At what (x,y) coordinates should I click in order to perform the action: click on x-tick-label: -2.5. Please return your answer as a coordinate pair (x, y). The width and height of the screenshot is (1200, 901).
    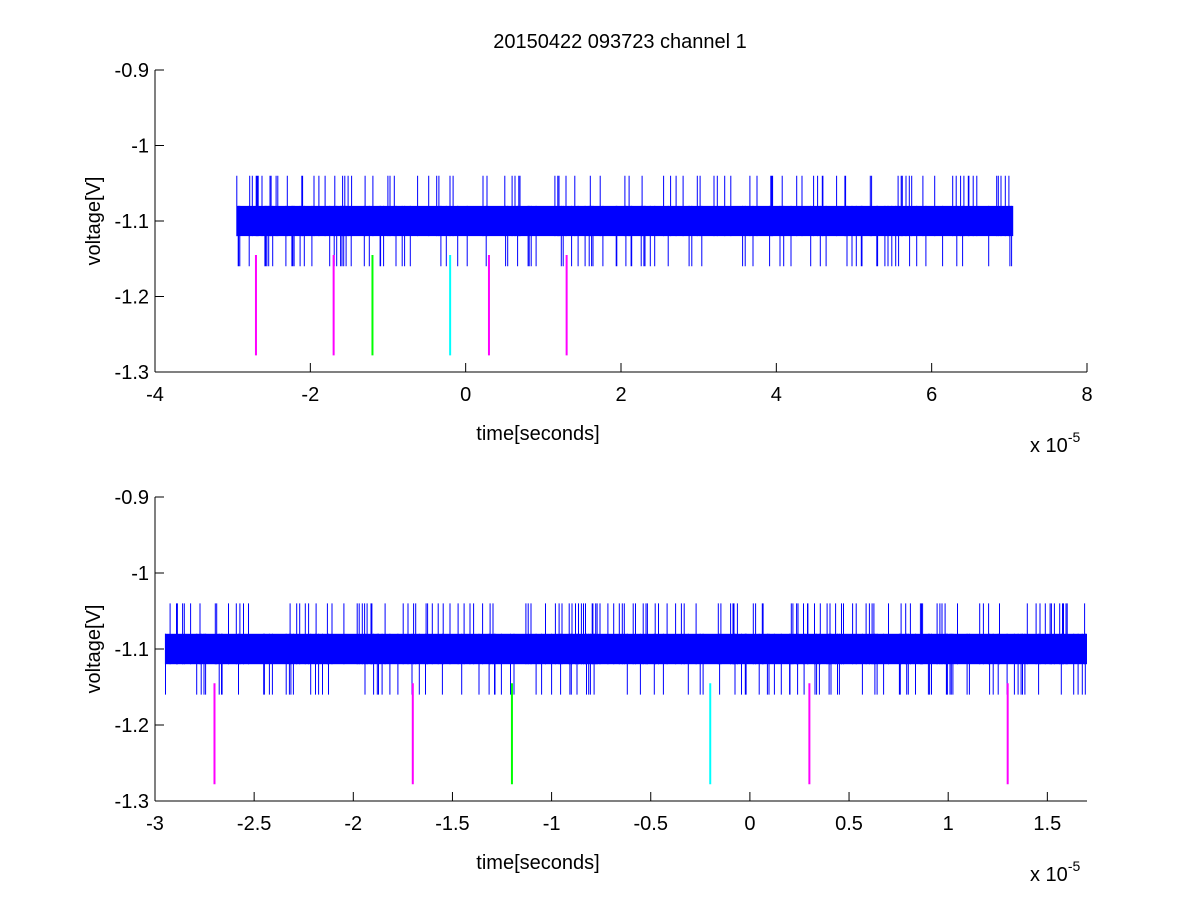
    Looking at the image, I should click on (254, 824).